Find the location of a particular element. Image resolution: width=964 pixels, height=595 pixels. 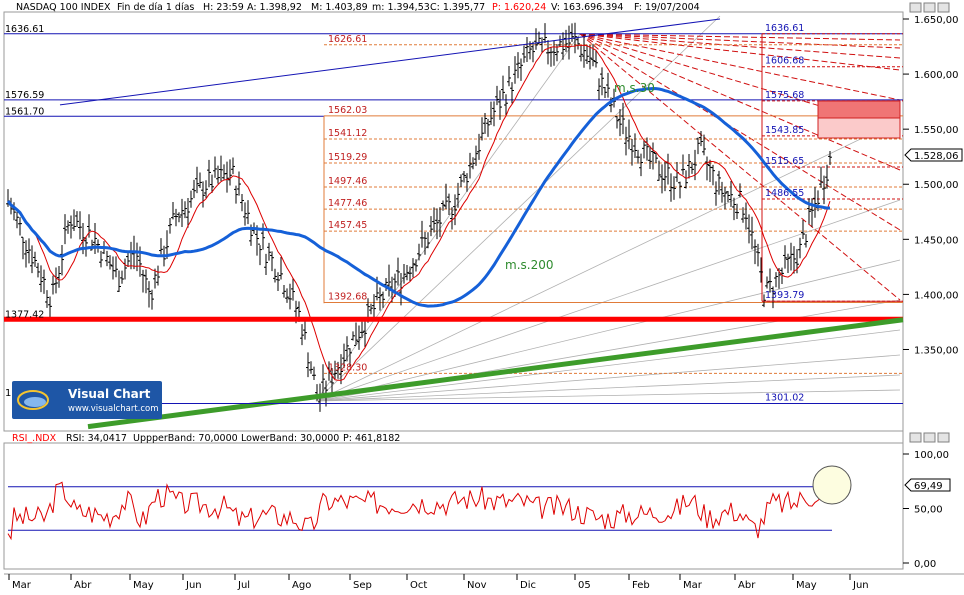

fib-right-label: 1301.02 is located at coordinates (784, 397).